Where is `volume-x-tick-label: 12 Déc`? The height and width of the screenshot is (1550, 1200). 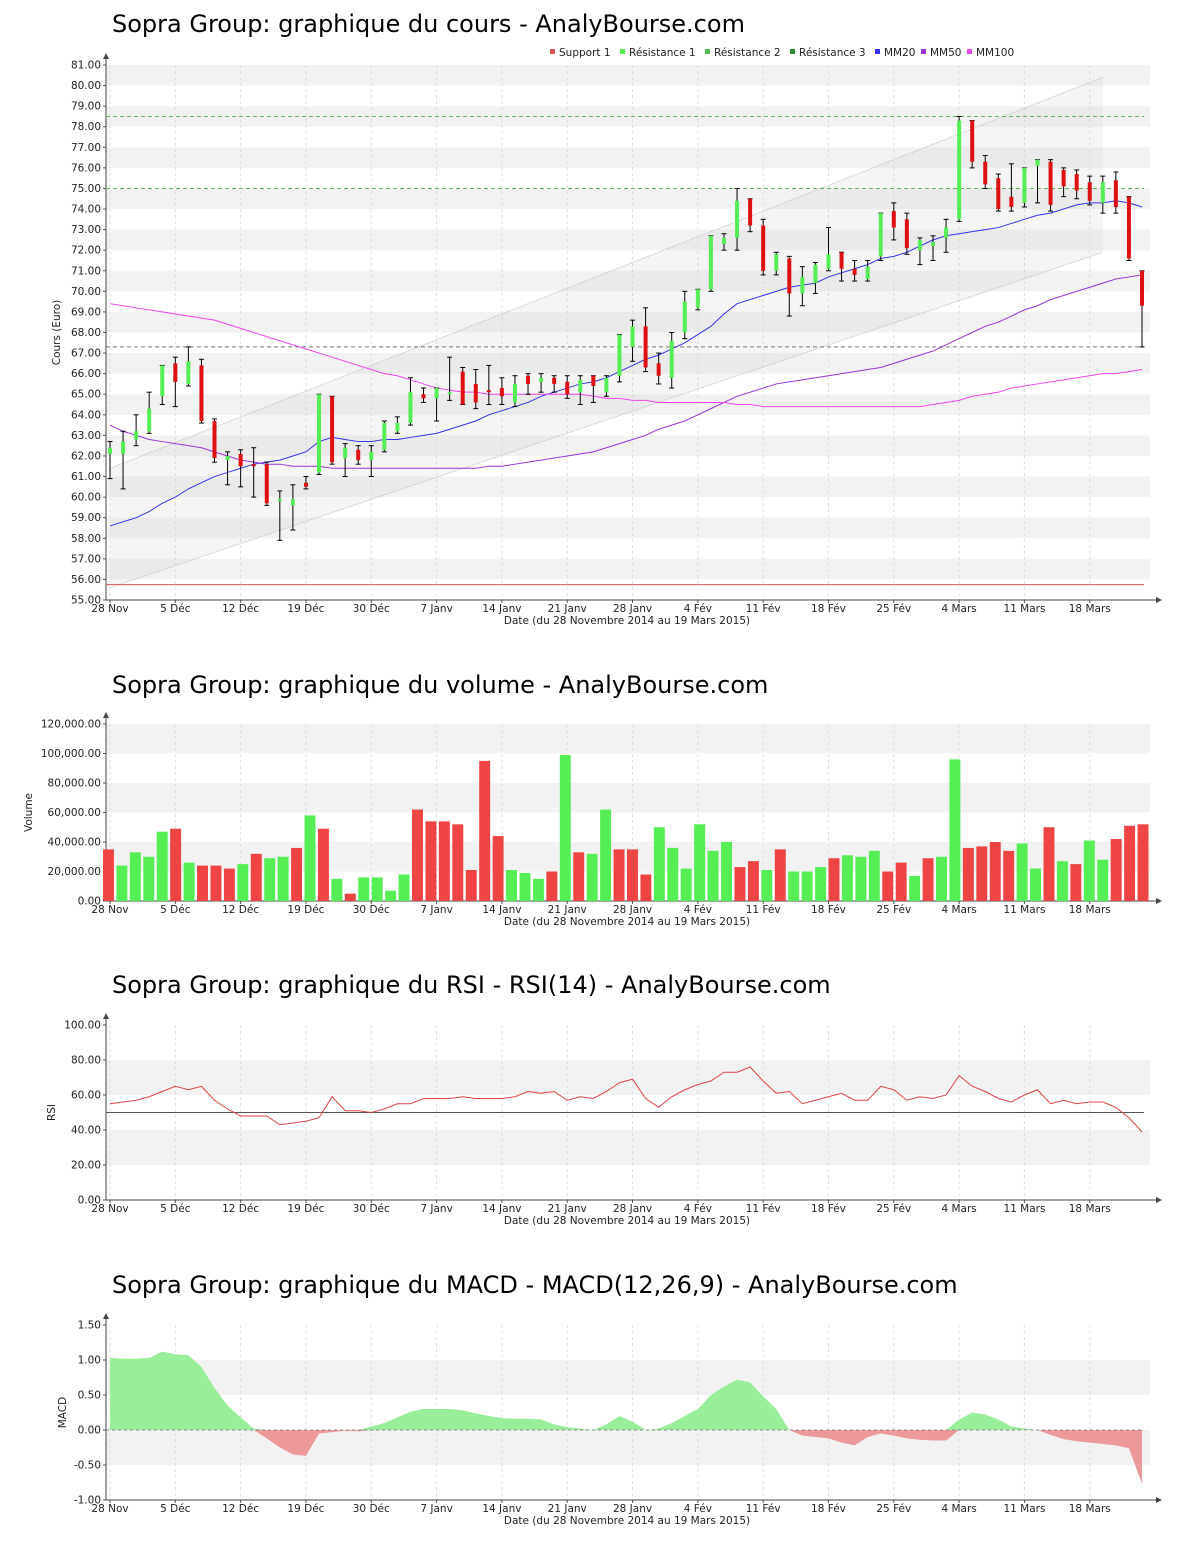
volume-x-tick-label: 12 Déc is located at coordinates (240, 910).